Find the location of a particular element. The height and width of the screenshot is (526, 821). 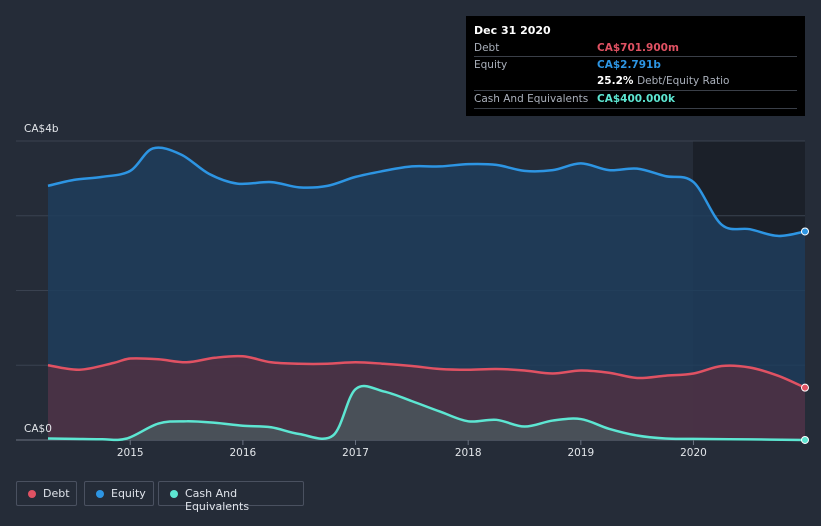

tooltip-date: Dec 31 2020 is located at coordinates (512, 30).